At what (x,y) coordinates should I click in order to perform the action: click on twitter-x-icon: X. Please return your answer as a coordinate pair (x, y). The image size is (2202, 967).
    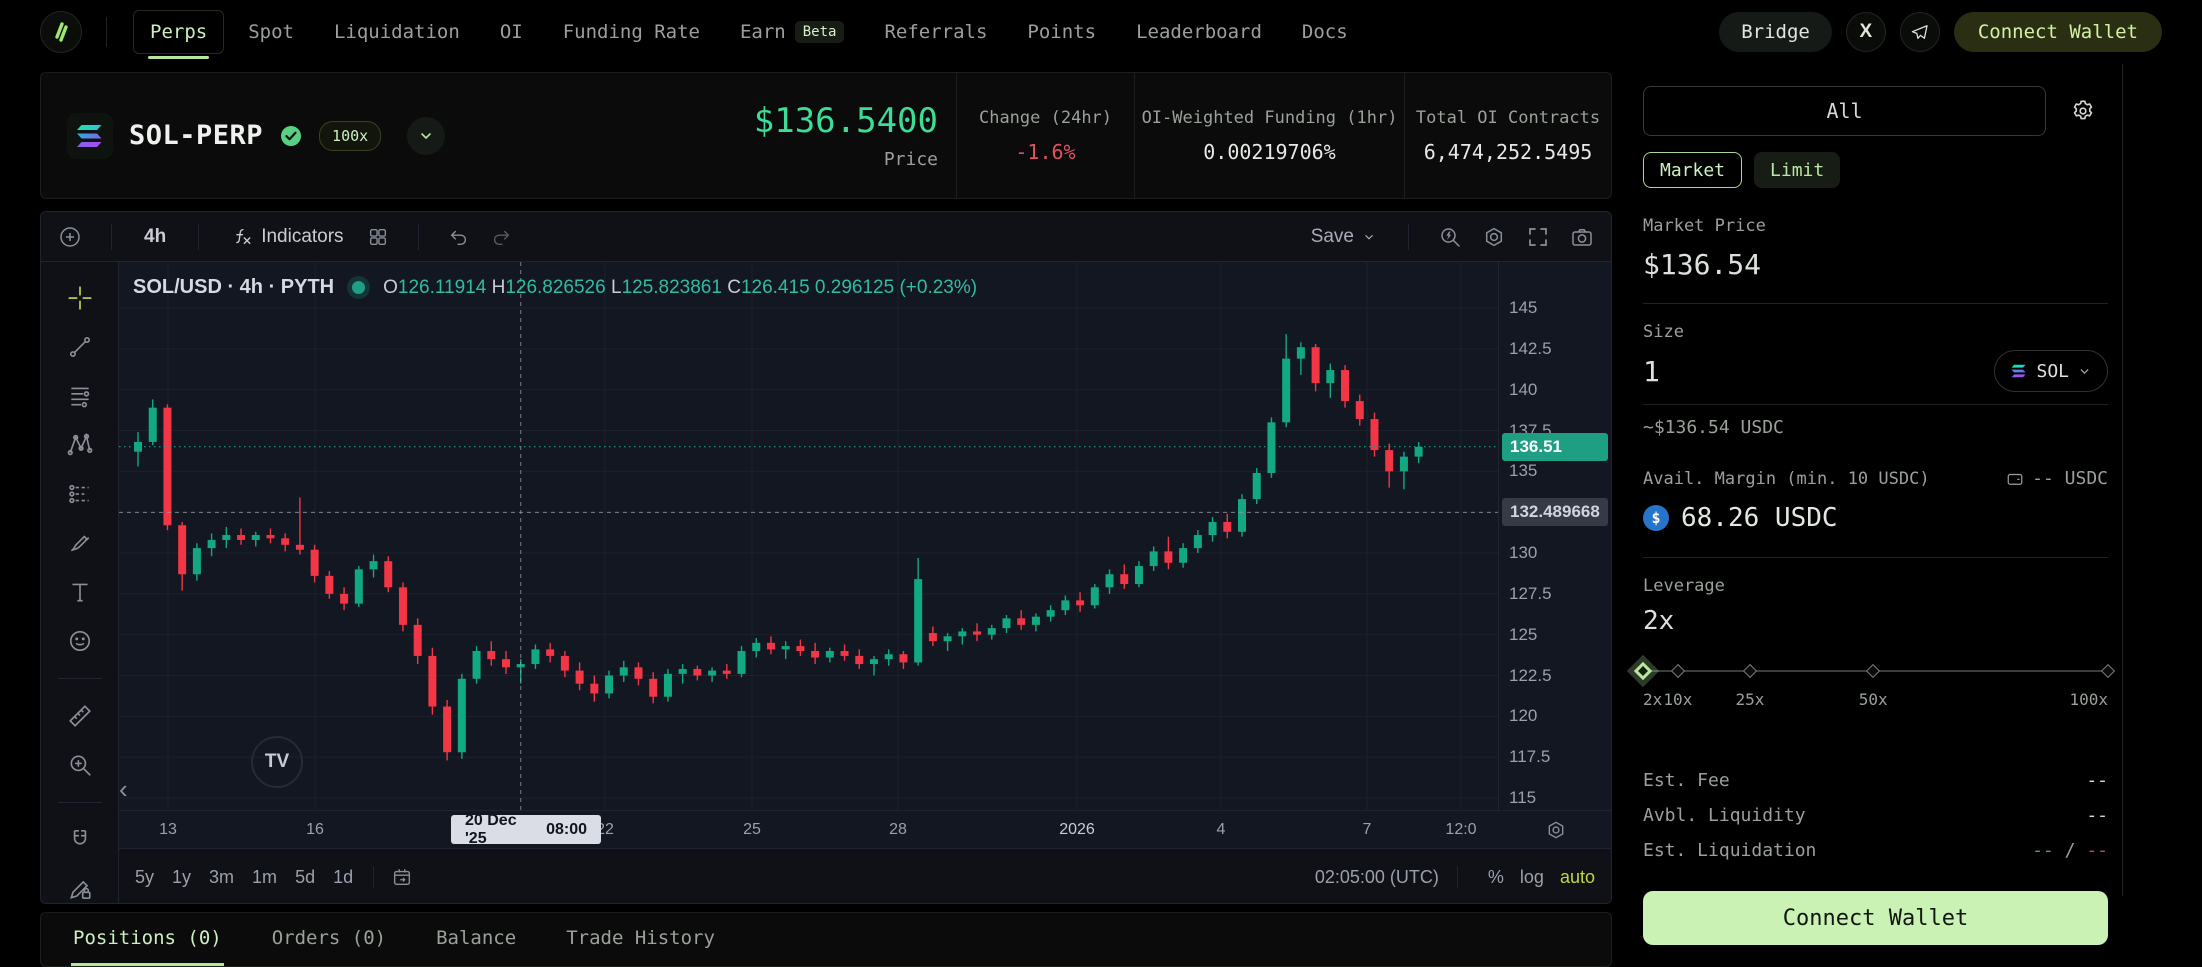
    Looking at the image, I should click on (1865, 32).